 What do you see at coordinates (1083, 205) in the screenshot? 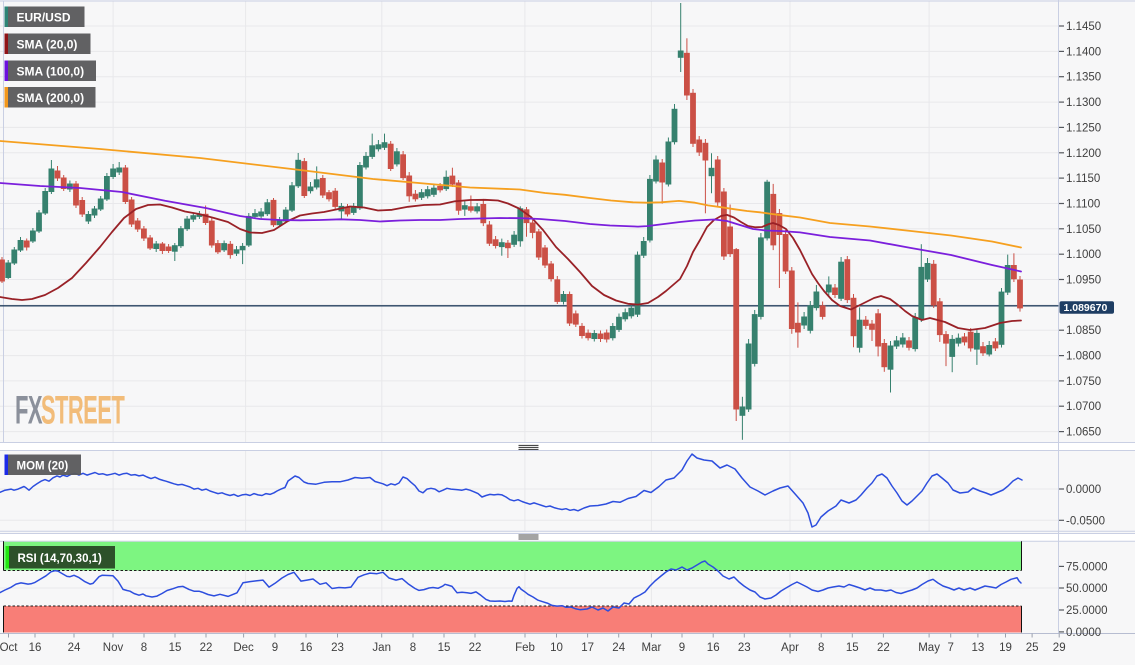
I see `svg-text: 1.1100` at bounding box center [1083, 205].